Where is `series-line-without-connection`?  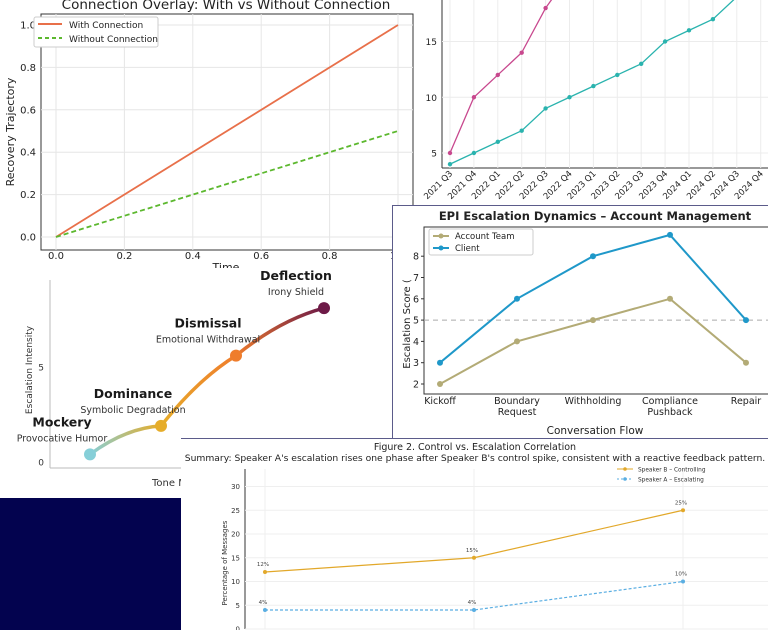
series-line-without-connection is located at coordinates (227, 184).